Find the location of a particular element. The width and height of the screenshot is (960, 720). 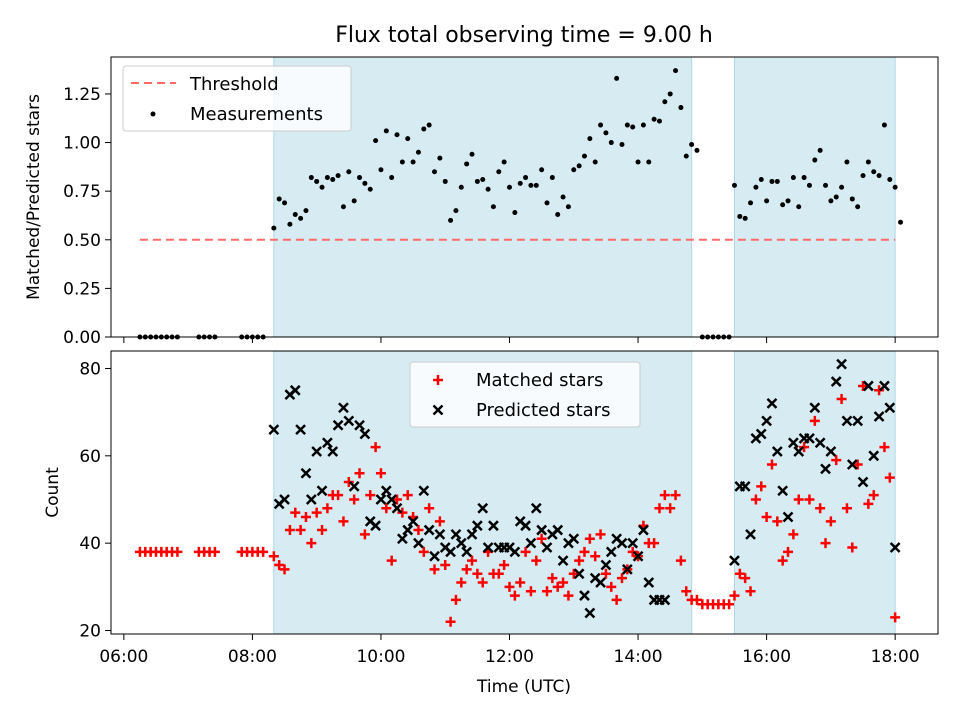

y-tick-label: 60 is located at coordinates (90, 457).